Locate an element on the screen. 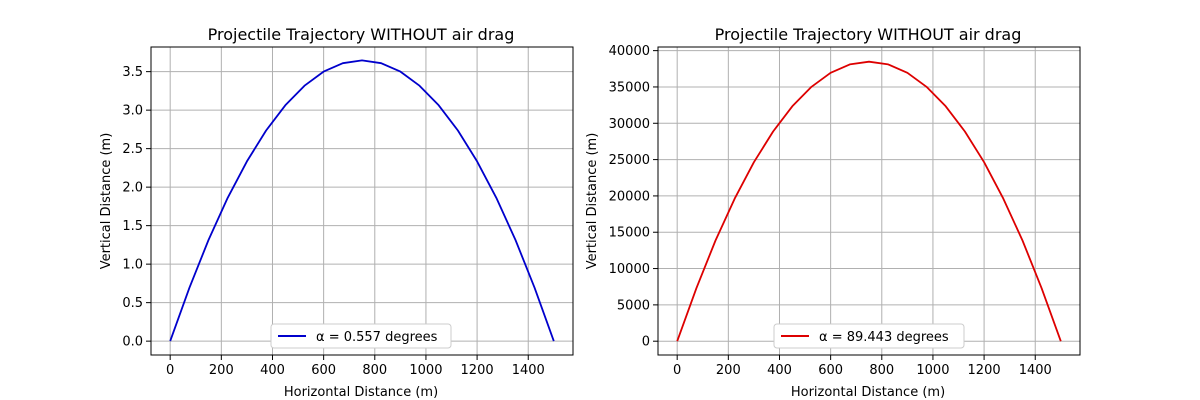 The image size is (1200, 400). left-x-tick-label: 600 is located at coordinates (323, 370).